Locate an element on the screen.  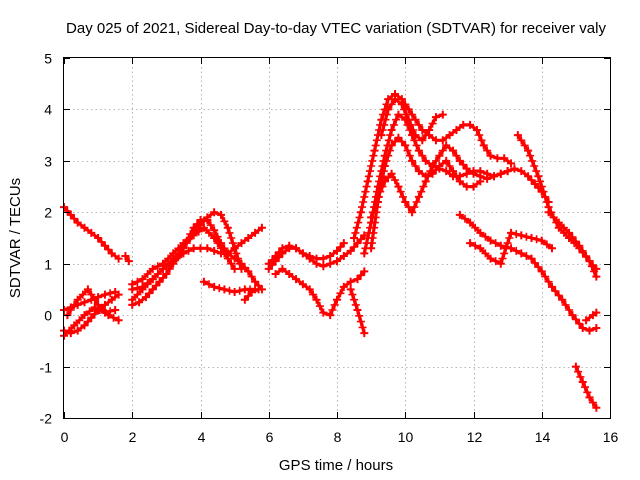
y-tick-label: 3 is located at coordinates (48, 162).